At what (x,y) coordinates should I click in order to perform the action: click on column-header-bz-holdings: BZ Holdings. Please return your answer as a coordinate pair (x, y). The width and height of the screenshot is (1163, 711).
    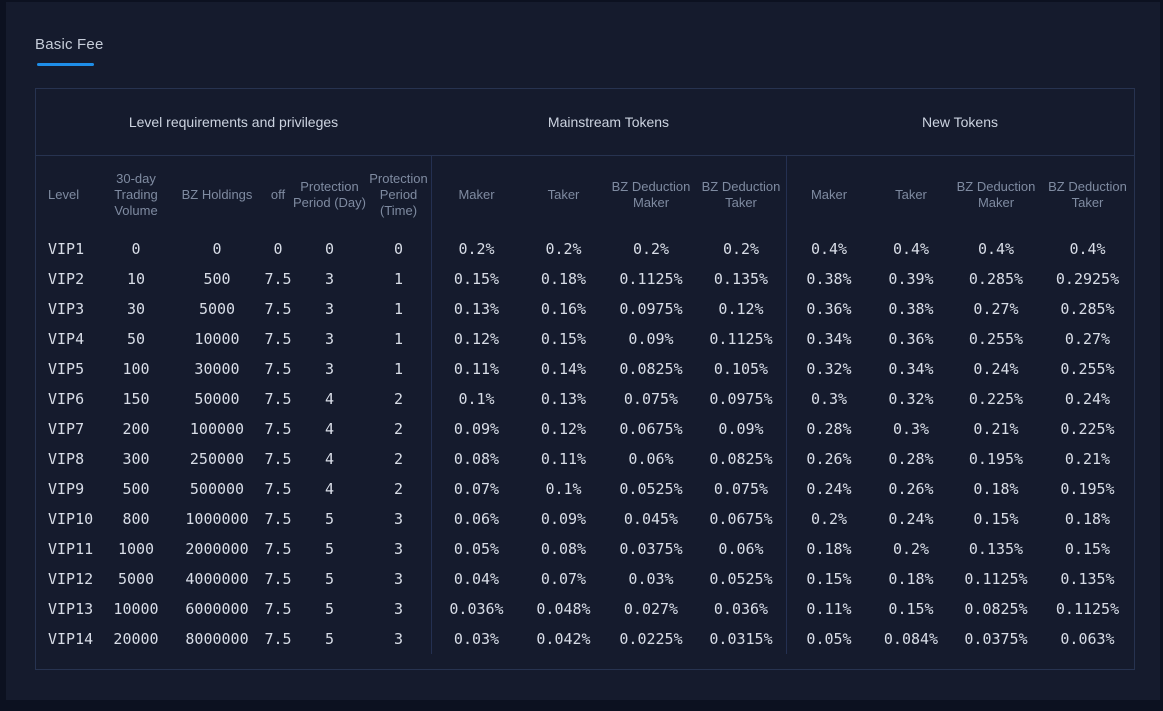
    Looking at the image, I should click on (217, 194).